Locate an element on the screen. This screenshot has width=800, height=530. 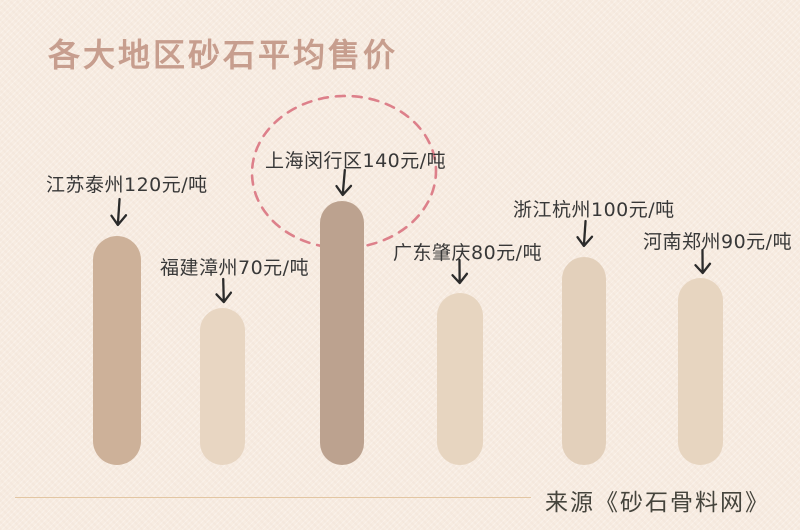
source-attribution: 来源《砂石骨料网》 is located at coordinates (657, 503).